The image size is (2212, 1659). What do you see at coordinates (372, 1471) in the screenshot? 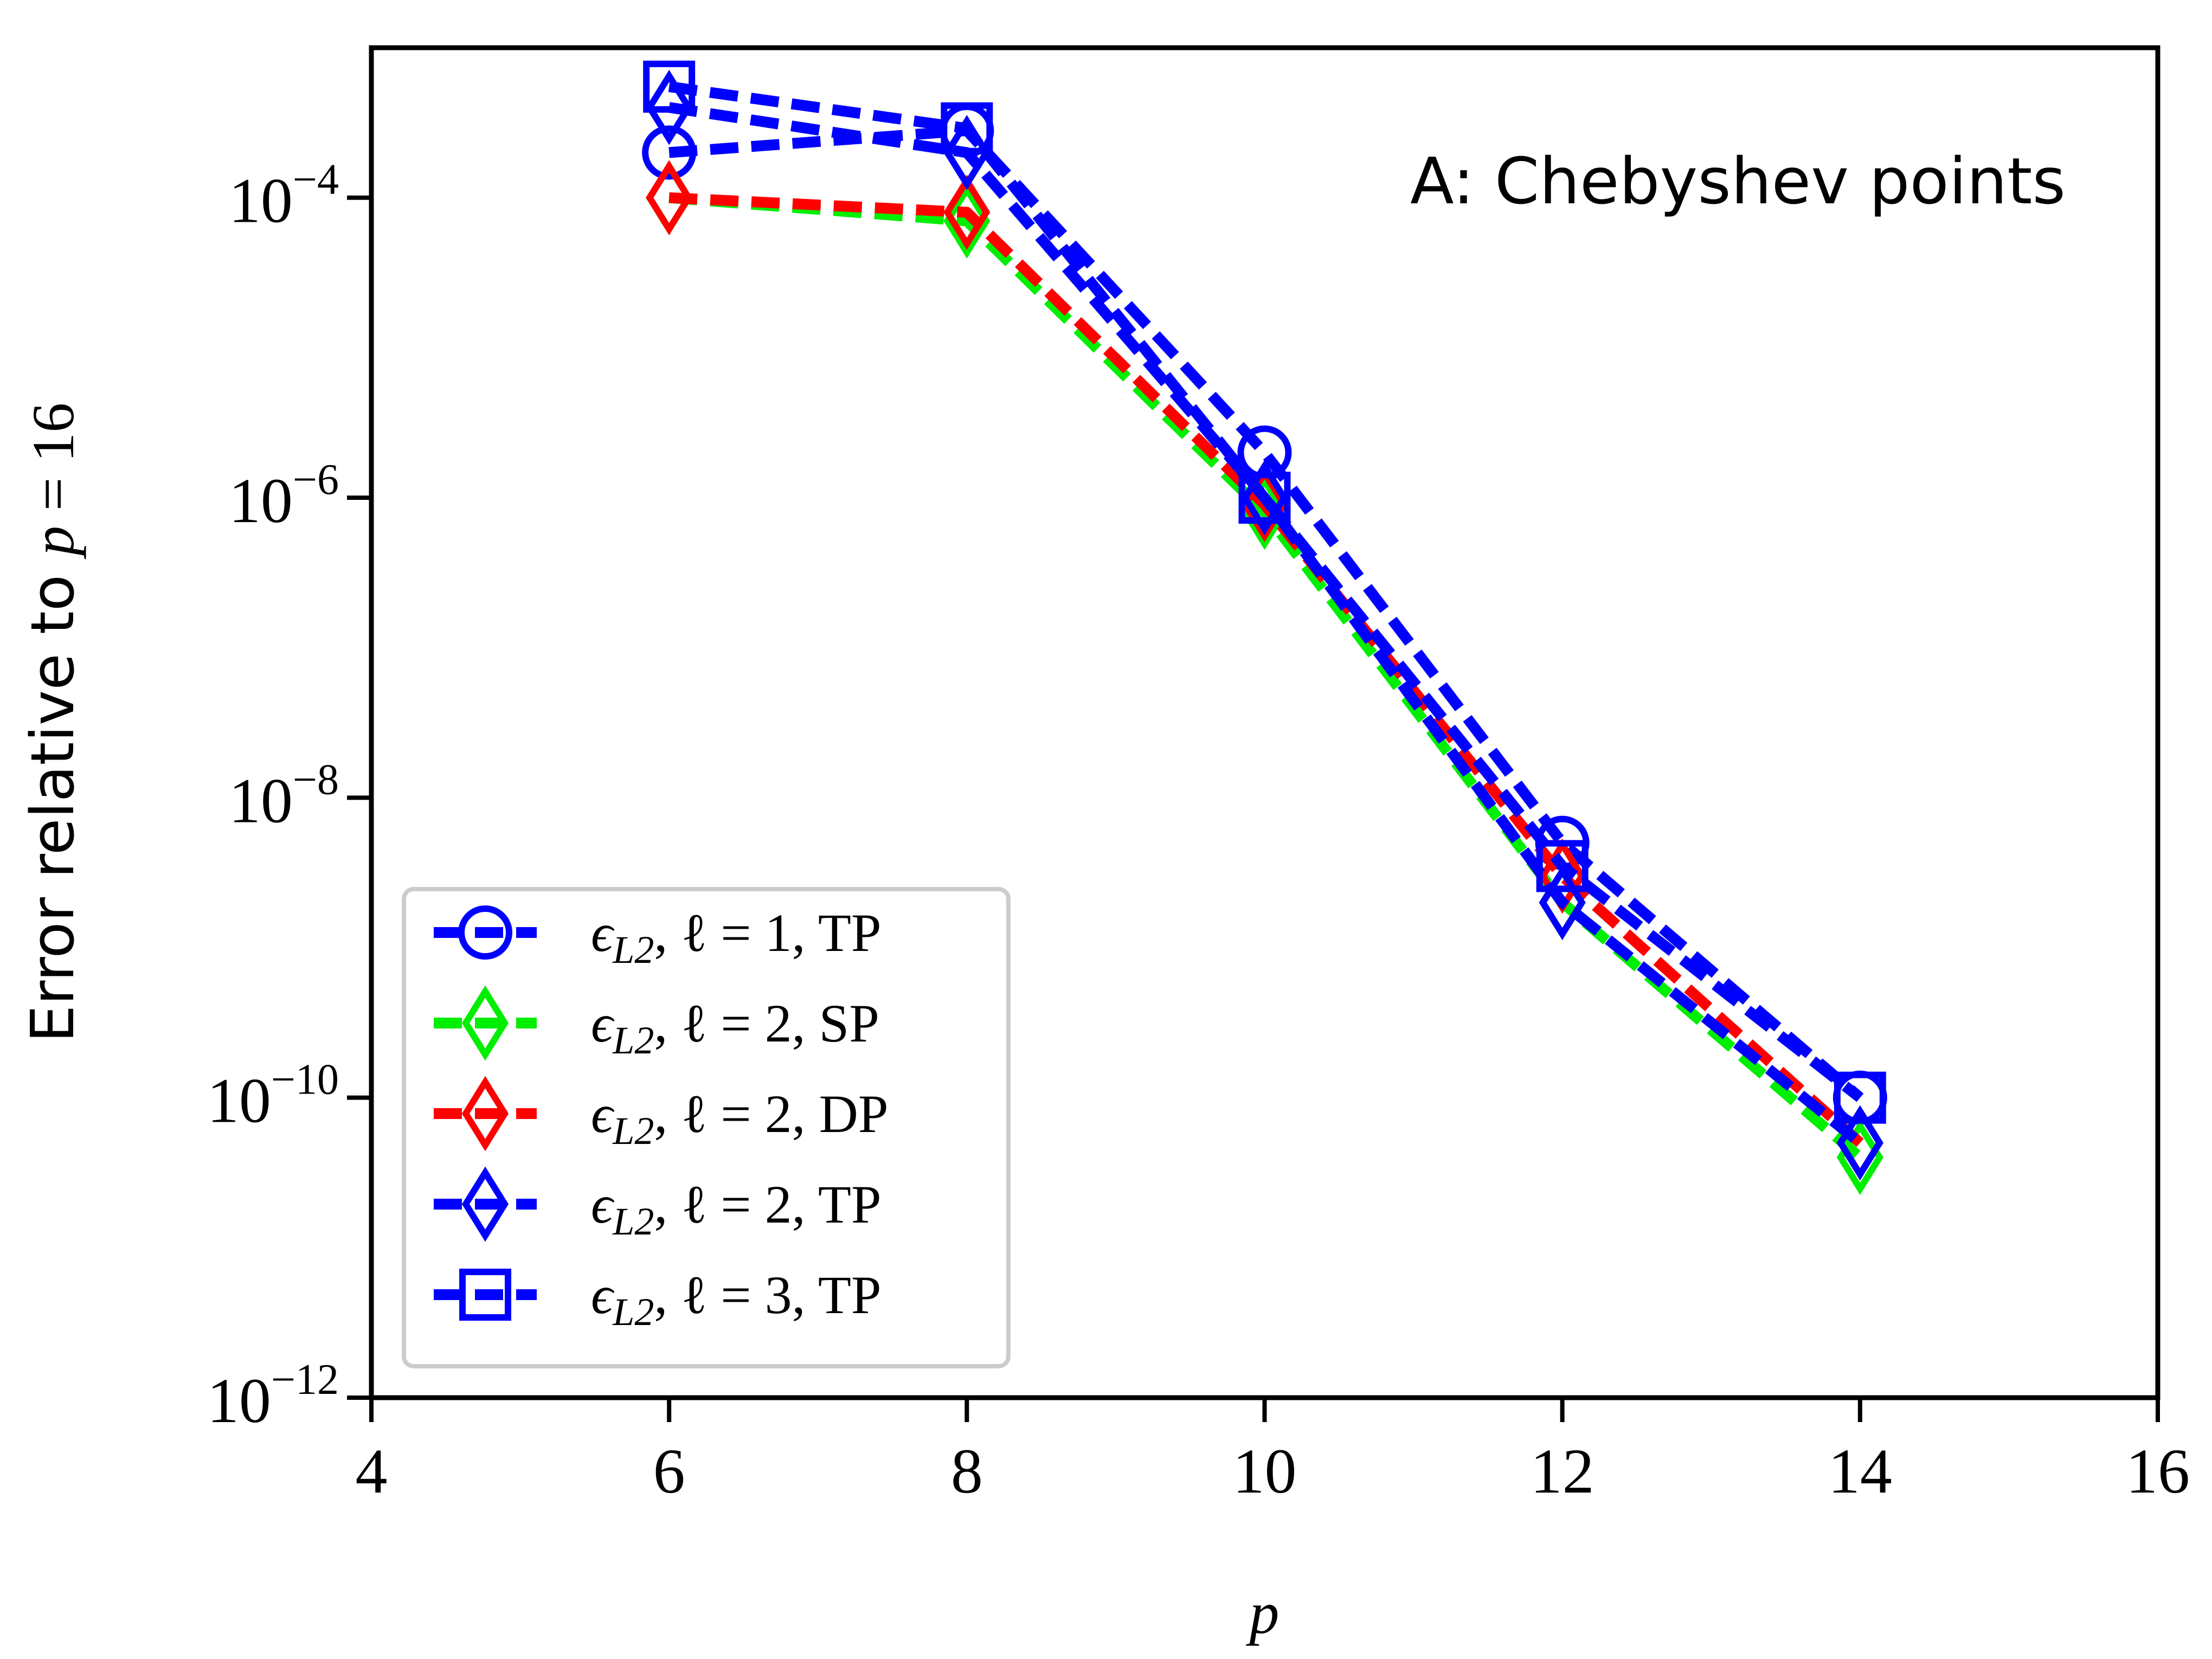
I see `x-tick-label: 4` at bounding box center [372, 1471].